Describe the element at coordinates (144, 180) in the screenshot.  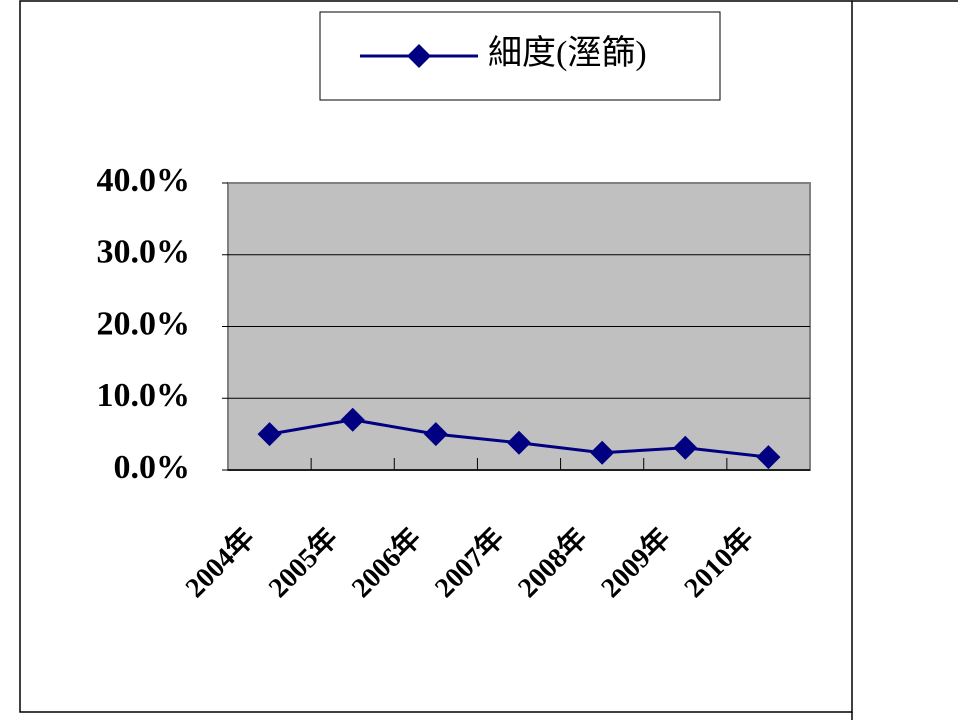
I see `y-tick-label: 40.0%` at that location.